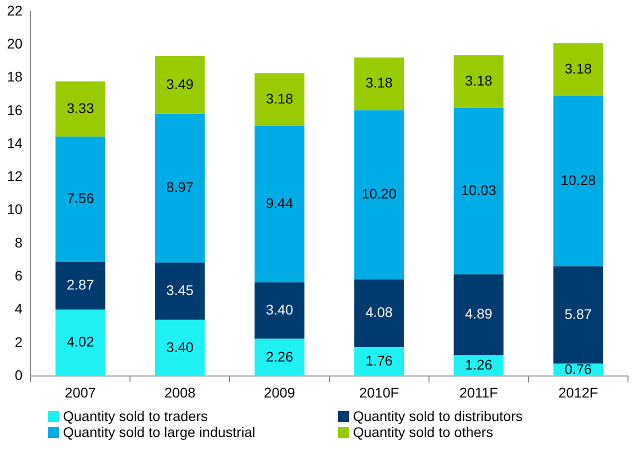 The image size is (636, 450). Describe the element at coordinates (135, 416) in the screenshot. I see `legend-label: Quantity sold to traders` at that location.